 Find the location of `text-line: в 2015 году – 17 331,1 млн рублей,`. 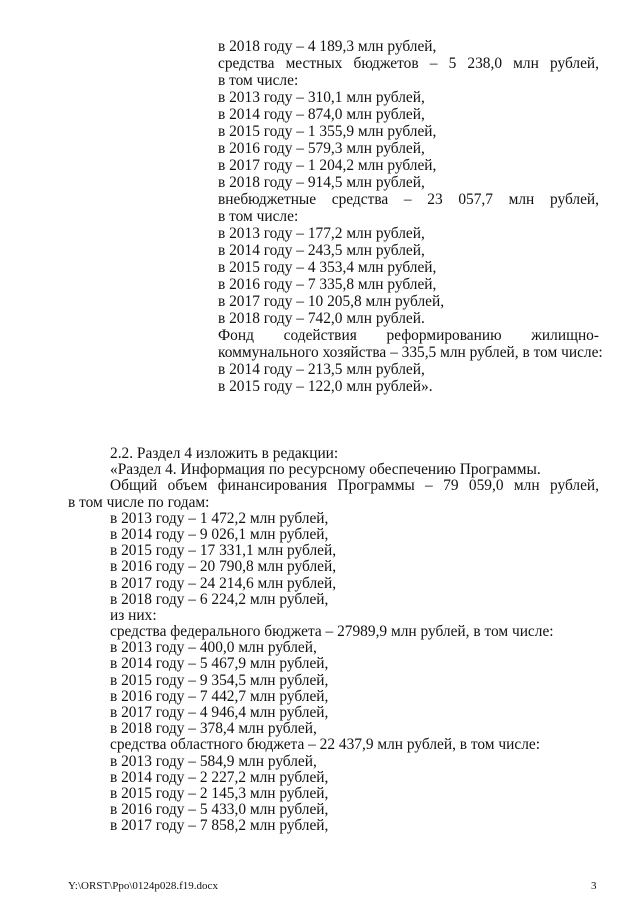

text-line: в 2015 году – 17 331,1 млн рублей, is located at coordinates (223, 551).